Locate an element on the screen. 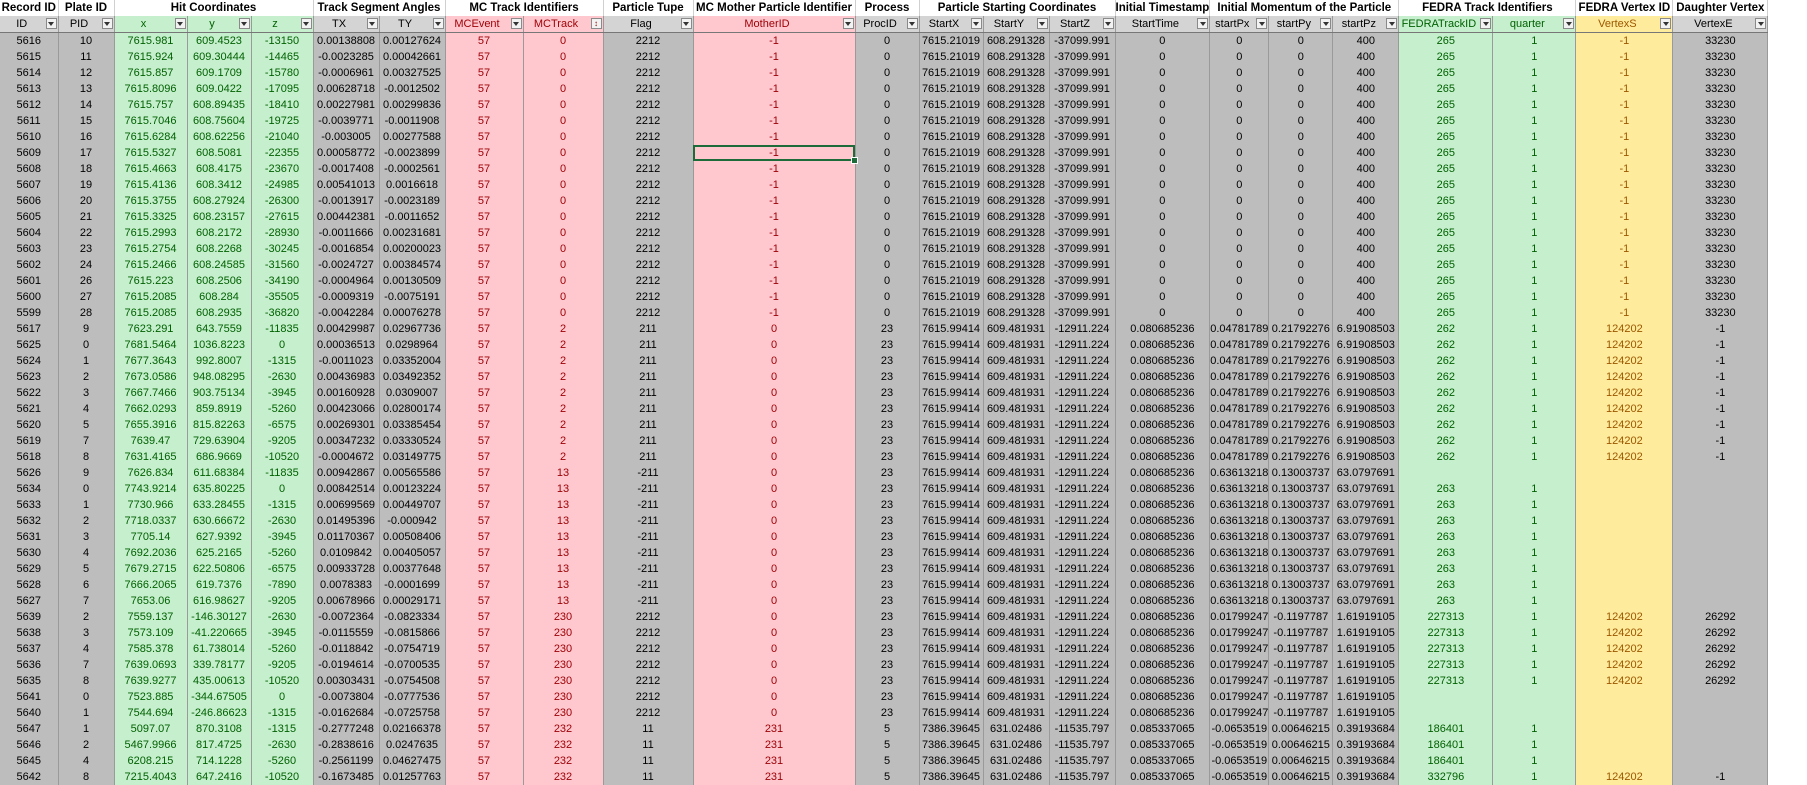 This screenshot has width=1807, height=785. cell: 7573.109 is located at coordinates (151, 633).